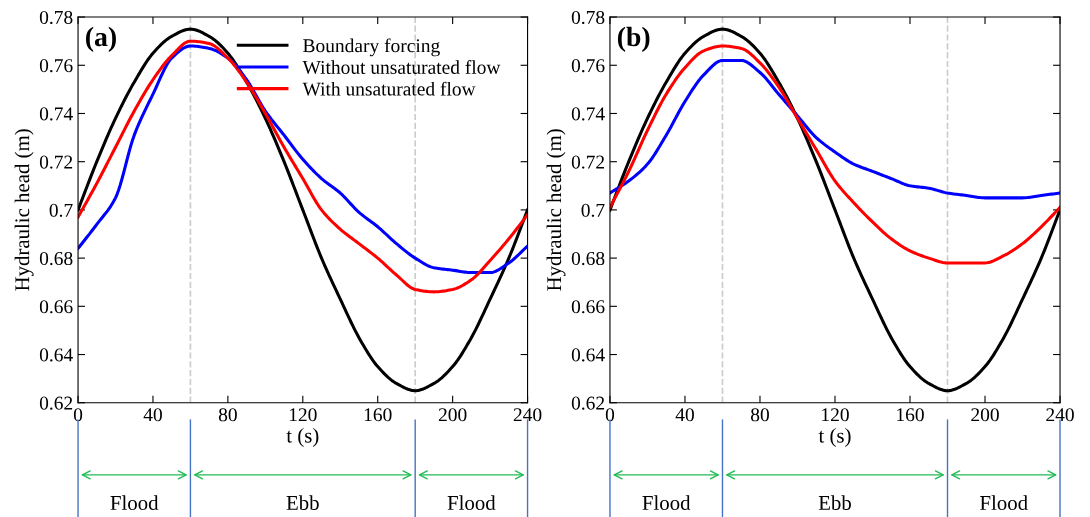 This screenshot has height=517, width=1090. I want to click on legend-label: Without unsaturated flow, so click(401, 67).